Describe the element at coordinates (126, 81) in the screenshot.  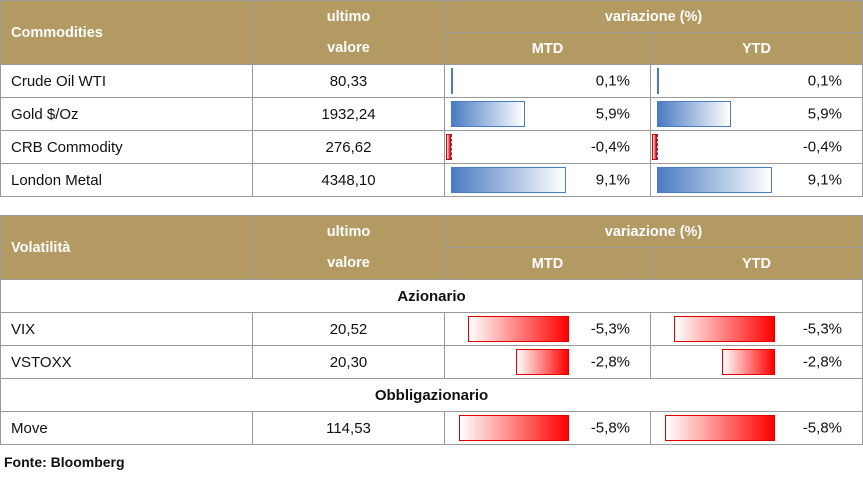
I see `row-name: Crude Oil WTI` at that location.